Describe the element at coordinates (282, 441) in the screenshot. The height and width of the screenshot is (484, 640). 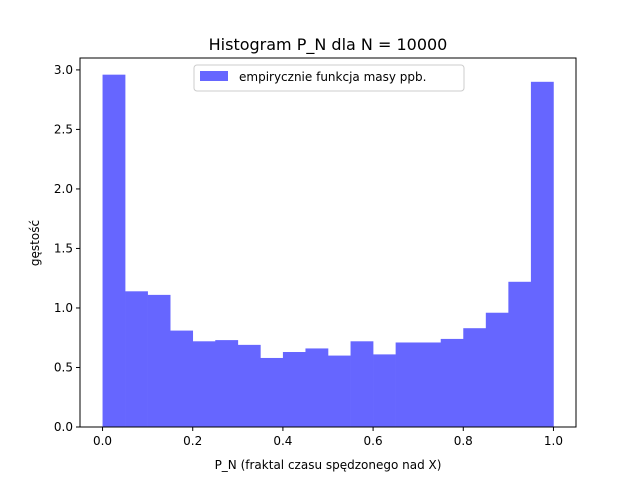
I see `x-tick-label: 0.4` at that location.